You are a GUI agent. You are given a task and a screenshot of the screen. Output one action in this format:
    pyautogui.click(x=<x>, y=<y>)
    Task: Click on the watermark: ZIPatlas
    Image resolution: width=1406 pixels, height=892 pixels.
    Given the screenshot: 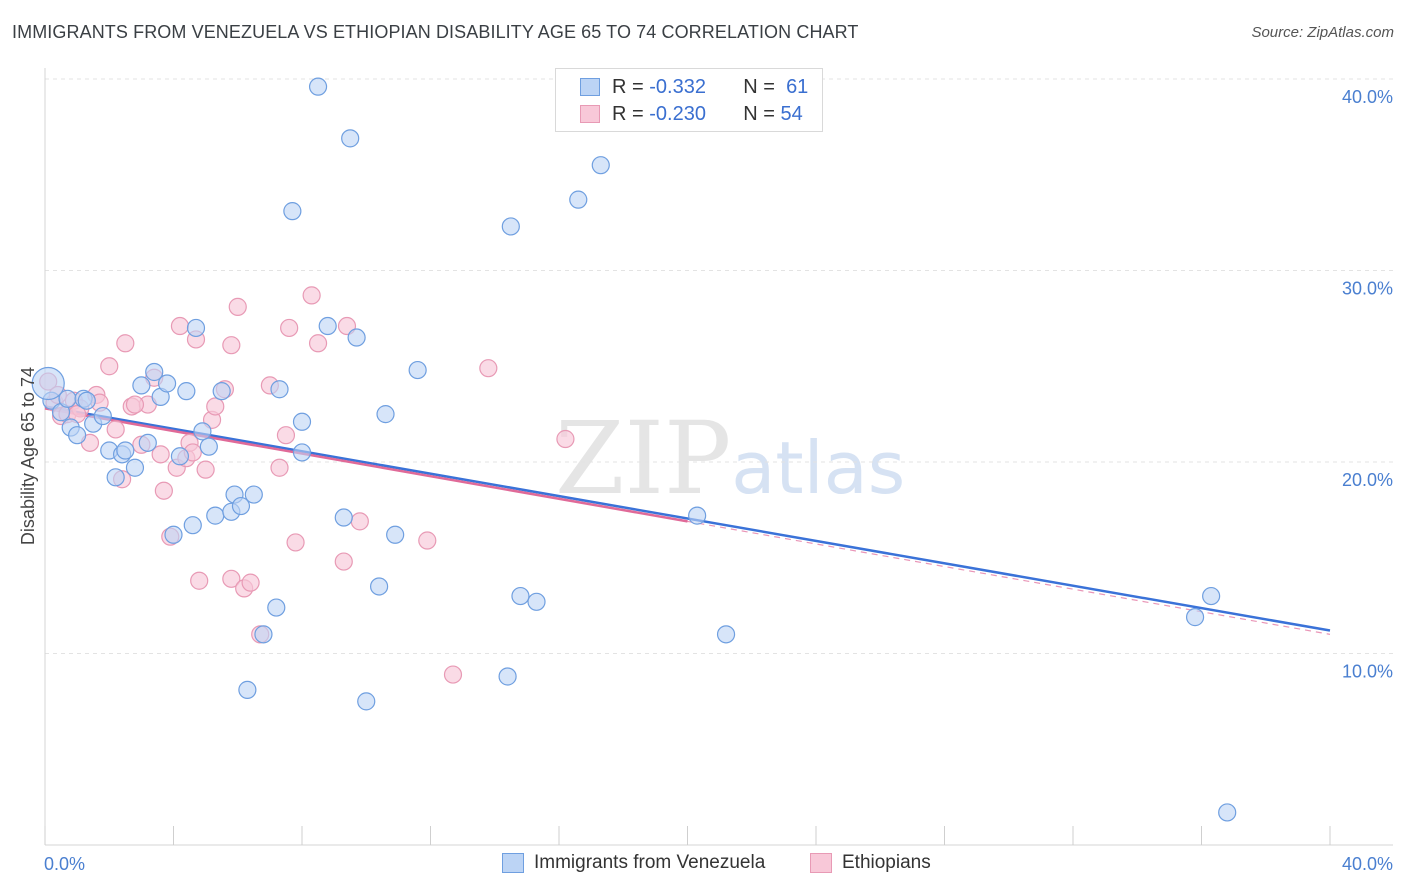 What is the action you would take?
    pyautogui.click(x=730, y=458)
    